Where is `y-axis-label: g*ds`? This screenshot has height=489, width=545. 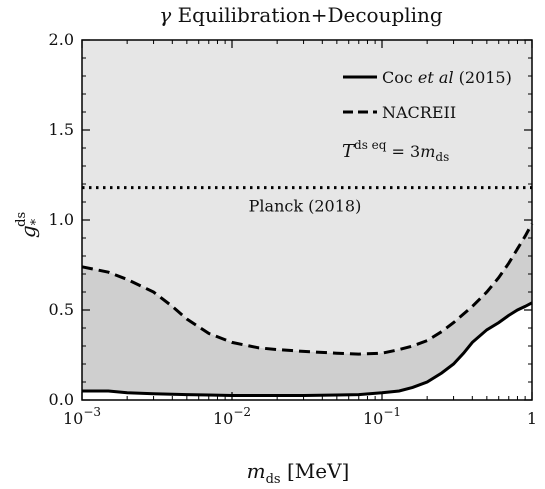 y-axis-label: g*ds is located at coordinates (29, 225).